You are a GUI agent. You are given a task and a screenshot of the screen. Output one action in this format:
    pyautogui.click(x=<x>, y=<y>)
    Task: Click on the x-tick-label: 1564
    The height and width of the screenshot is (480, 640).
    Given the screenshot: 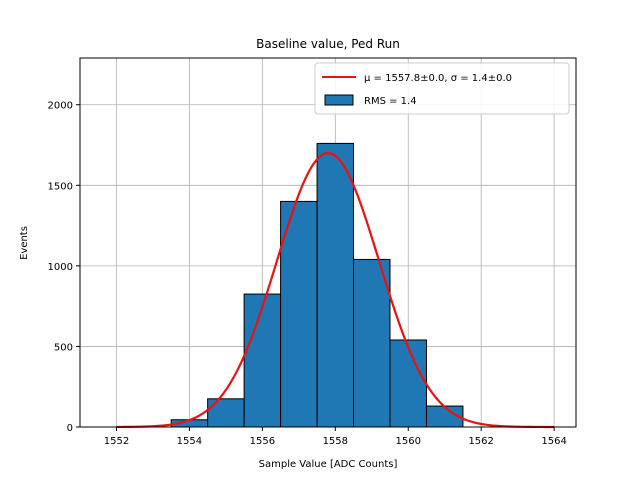 What is the action you would take?
    pyautogui.click(x=553, y=441)
    